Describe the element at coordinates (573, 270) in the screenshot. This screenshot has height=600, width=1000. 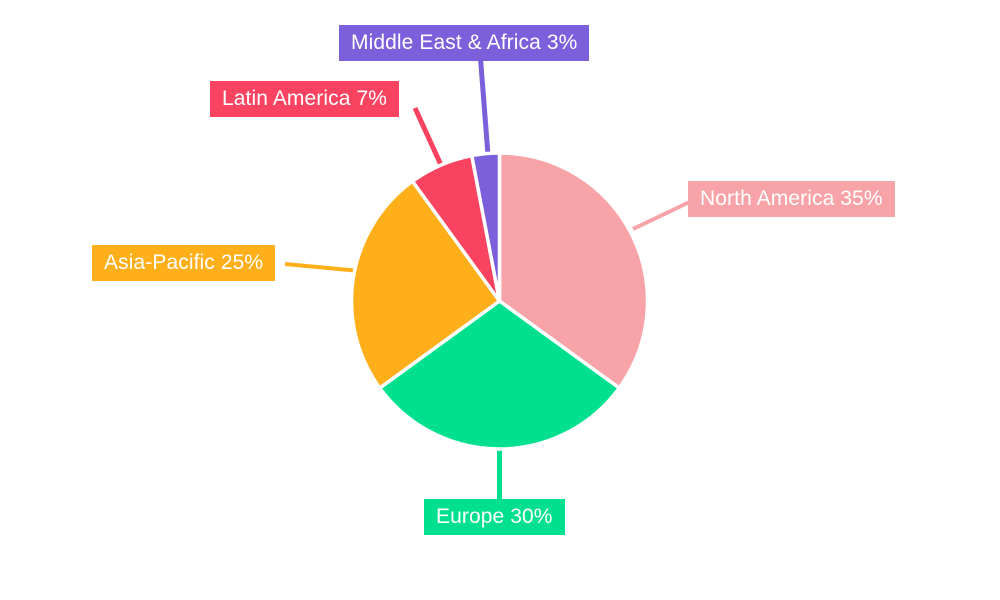
I see `pie-slice-north-america` at that location.